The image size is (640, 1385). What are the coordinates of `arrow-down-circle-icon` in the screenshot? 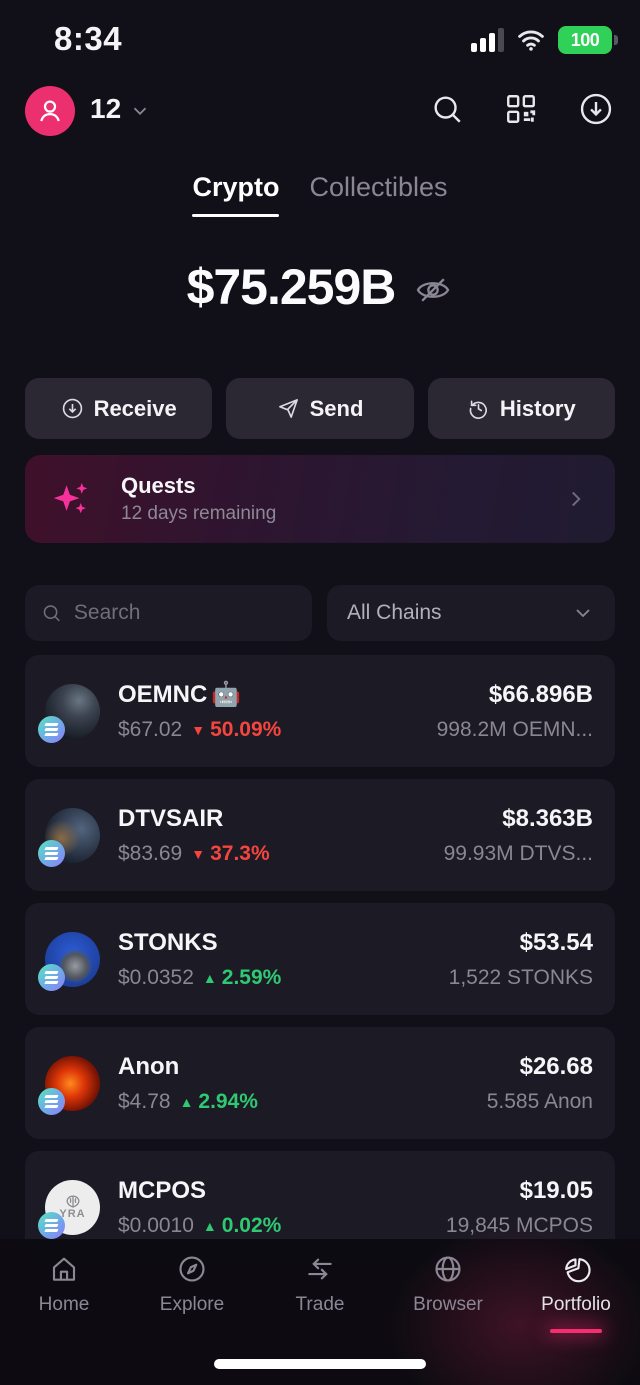 It's located at (72, 408).